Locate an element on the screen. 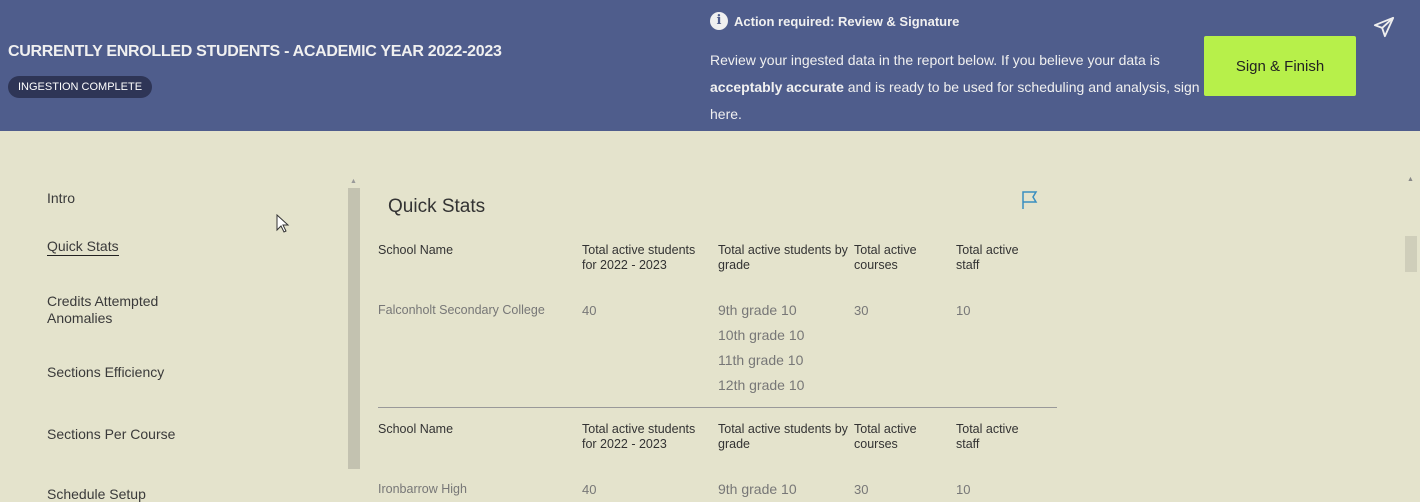  paper-plane-icon is located at coordinates (1384, 27).